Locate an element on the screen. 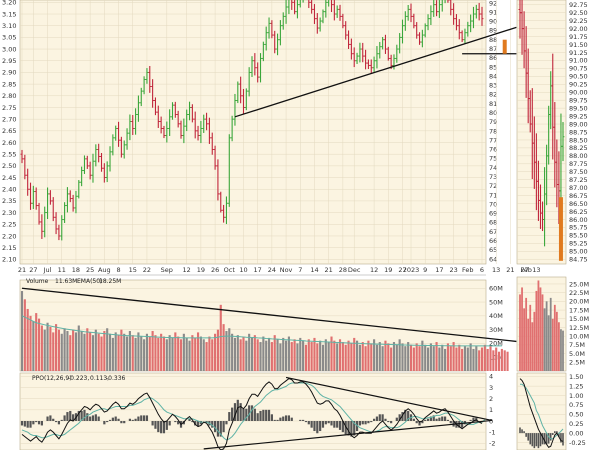  price-xtick-label: 11 is located at coordinates (62, 270).